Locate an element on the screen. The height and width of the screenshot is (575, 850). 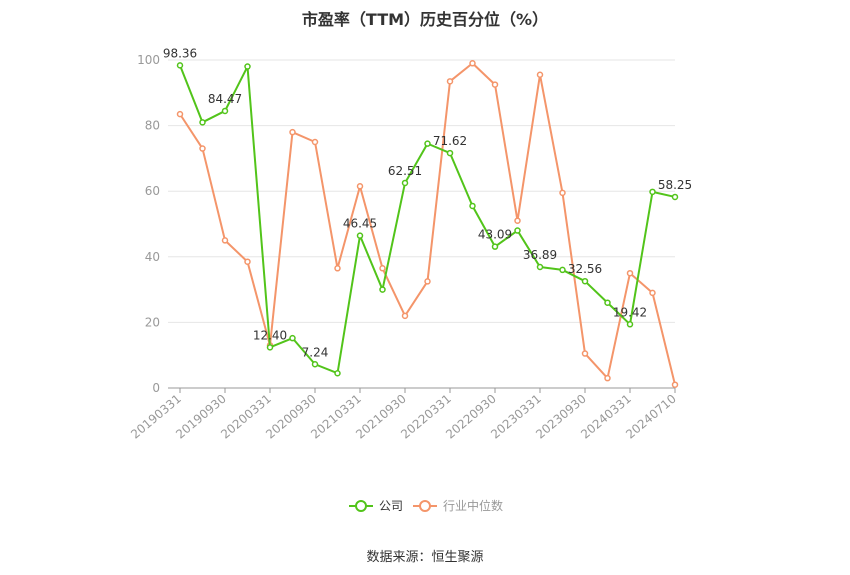
data-label: 71.62 is located at coordinates (450, 141).